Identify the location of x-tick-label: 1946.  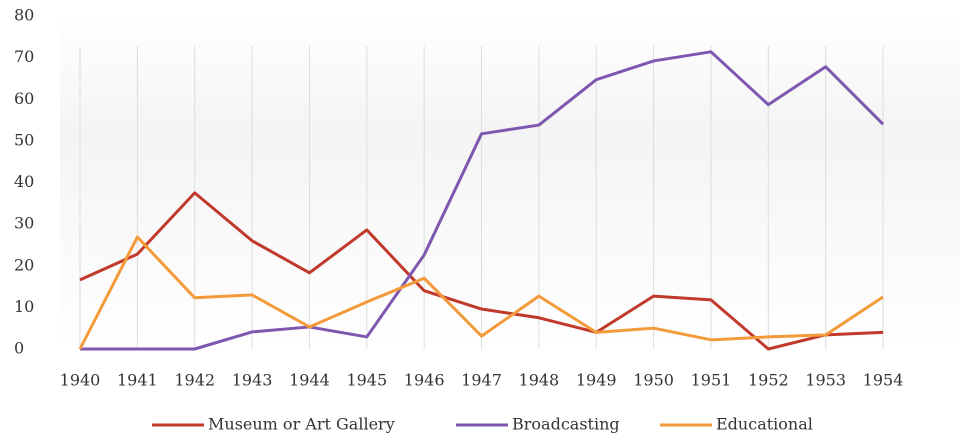
(424, 380).